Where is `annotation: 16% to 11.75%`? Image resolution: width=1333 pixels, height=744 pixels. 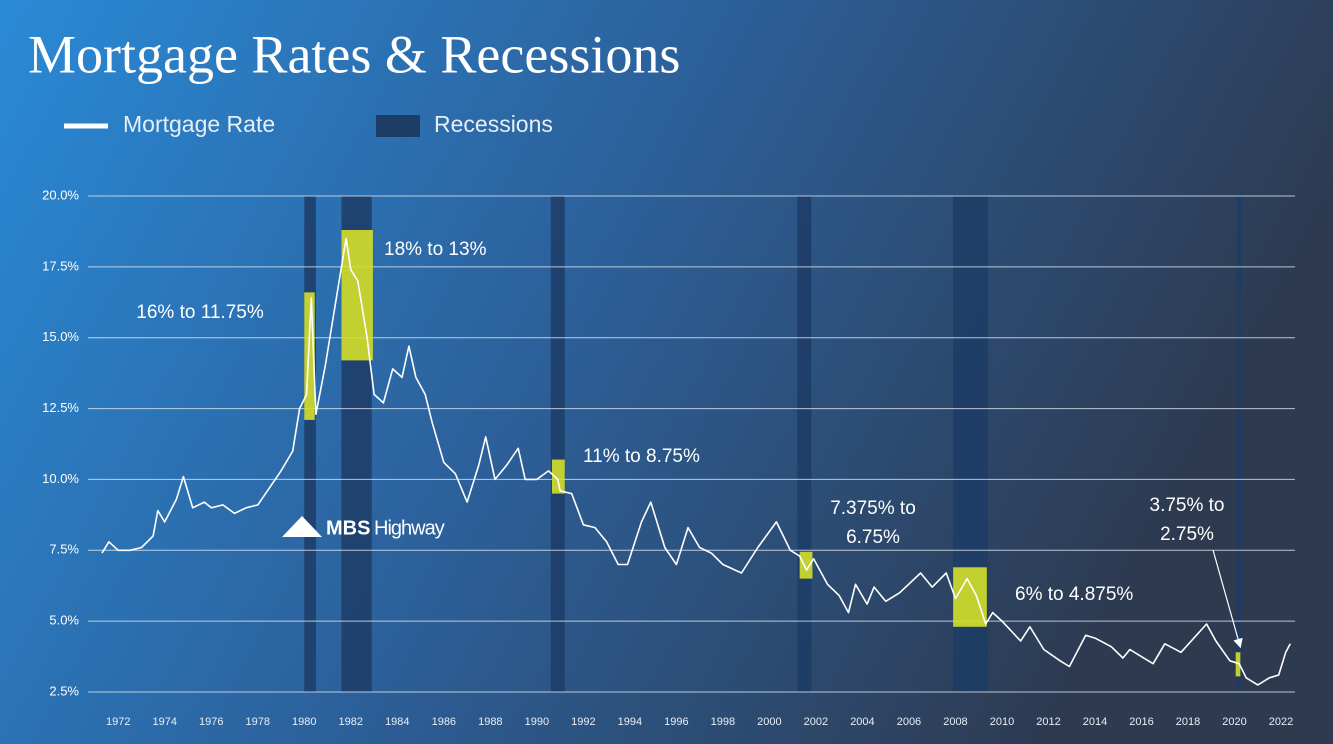 annotation: 16% to 11.75% is located at coordinates (200, 312).